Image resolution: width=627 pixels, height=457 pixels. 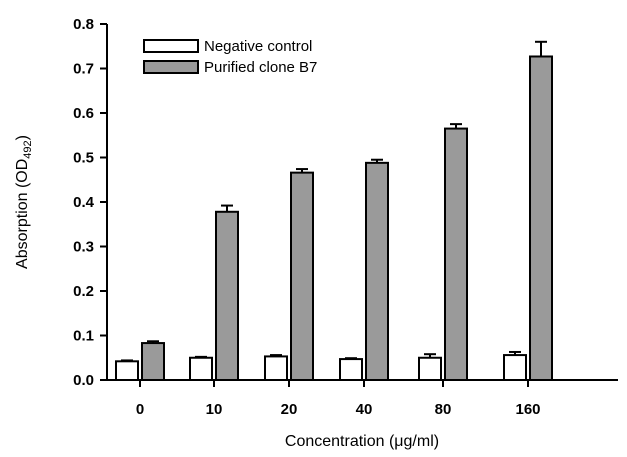 What do you see at coordinates (83, 291) in the screenshot?
I see `y-tick-label: 0.2` at bounding box center [83, 291].